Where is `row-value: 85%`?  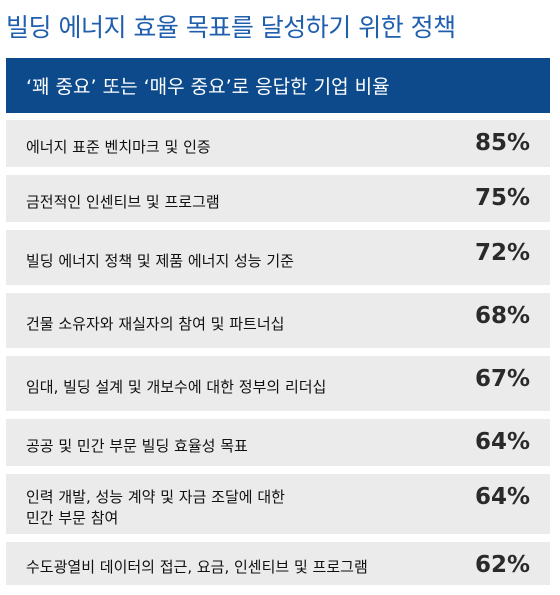
row-value: 85% is located at coordinates (502, 143).